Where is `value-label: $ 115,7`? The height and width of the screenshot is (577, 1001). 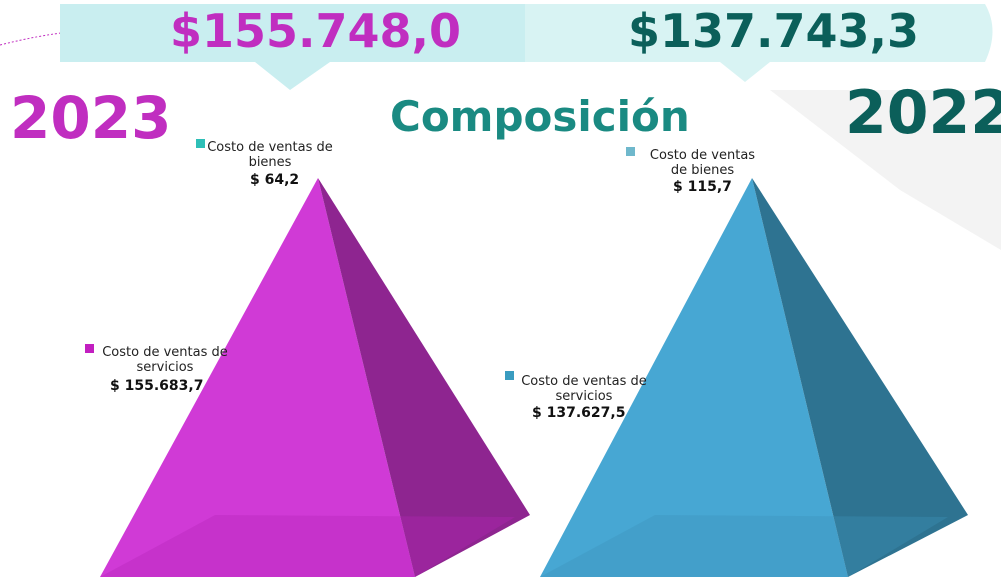 value-label: $ 115,7 is located at coordinates (702, 187).